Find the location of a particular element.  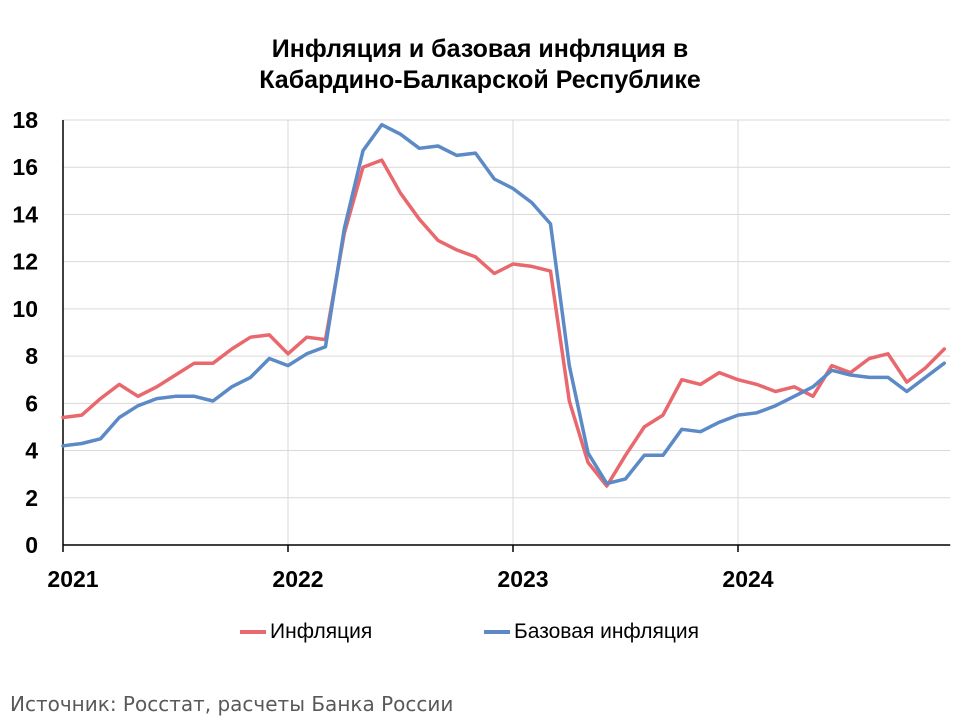

y-tick-label: 18 is located at coordinates (25, 120).